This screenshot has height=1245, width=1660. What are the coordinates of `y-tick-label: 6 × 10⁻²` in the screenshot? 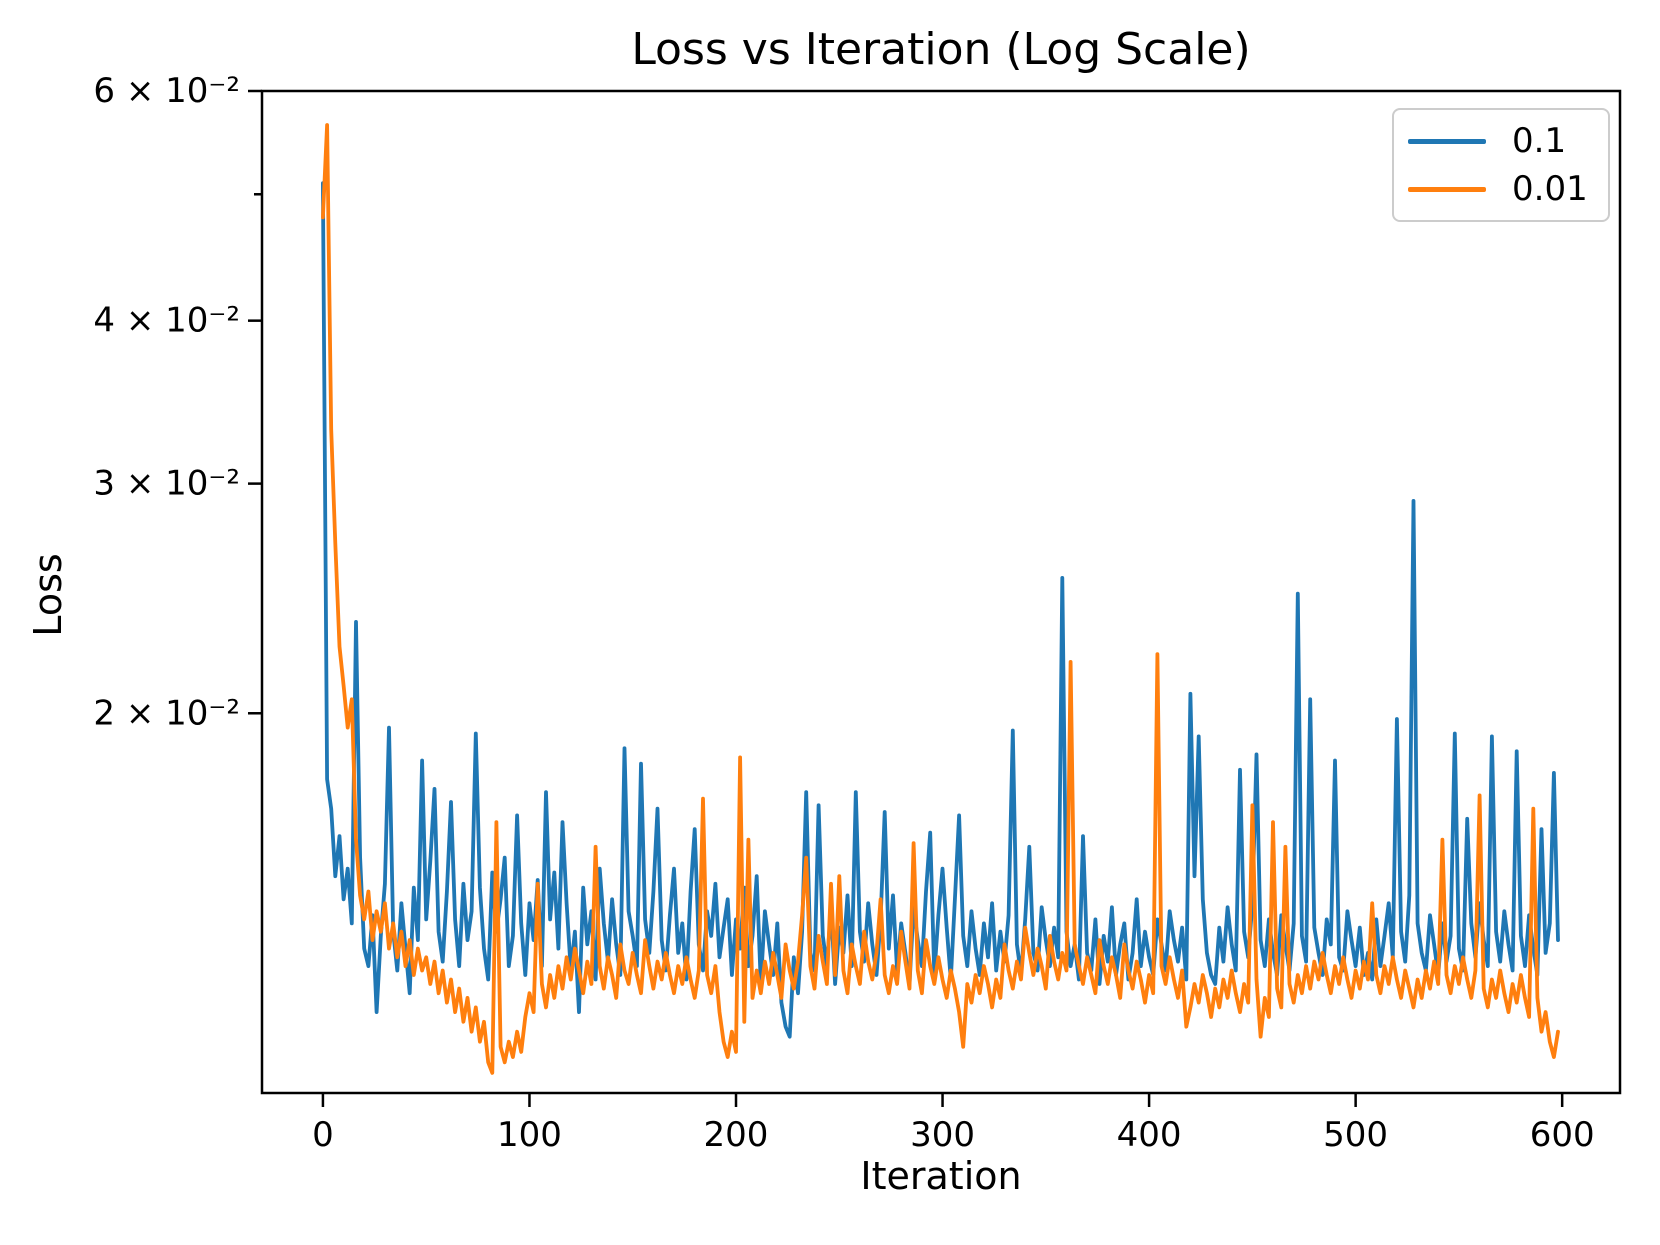 It's located at (166, 91).